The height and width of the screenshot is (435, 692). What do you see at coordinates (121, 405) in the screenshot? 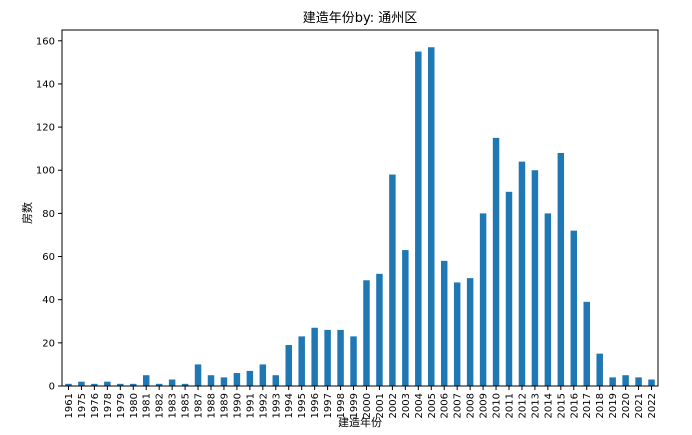
I see `x-tick-label-1979: 1979` at bounding box center [121, 405].